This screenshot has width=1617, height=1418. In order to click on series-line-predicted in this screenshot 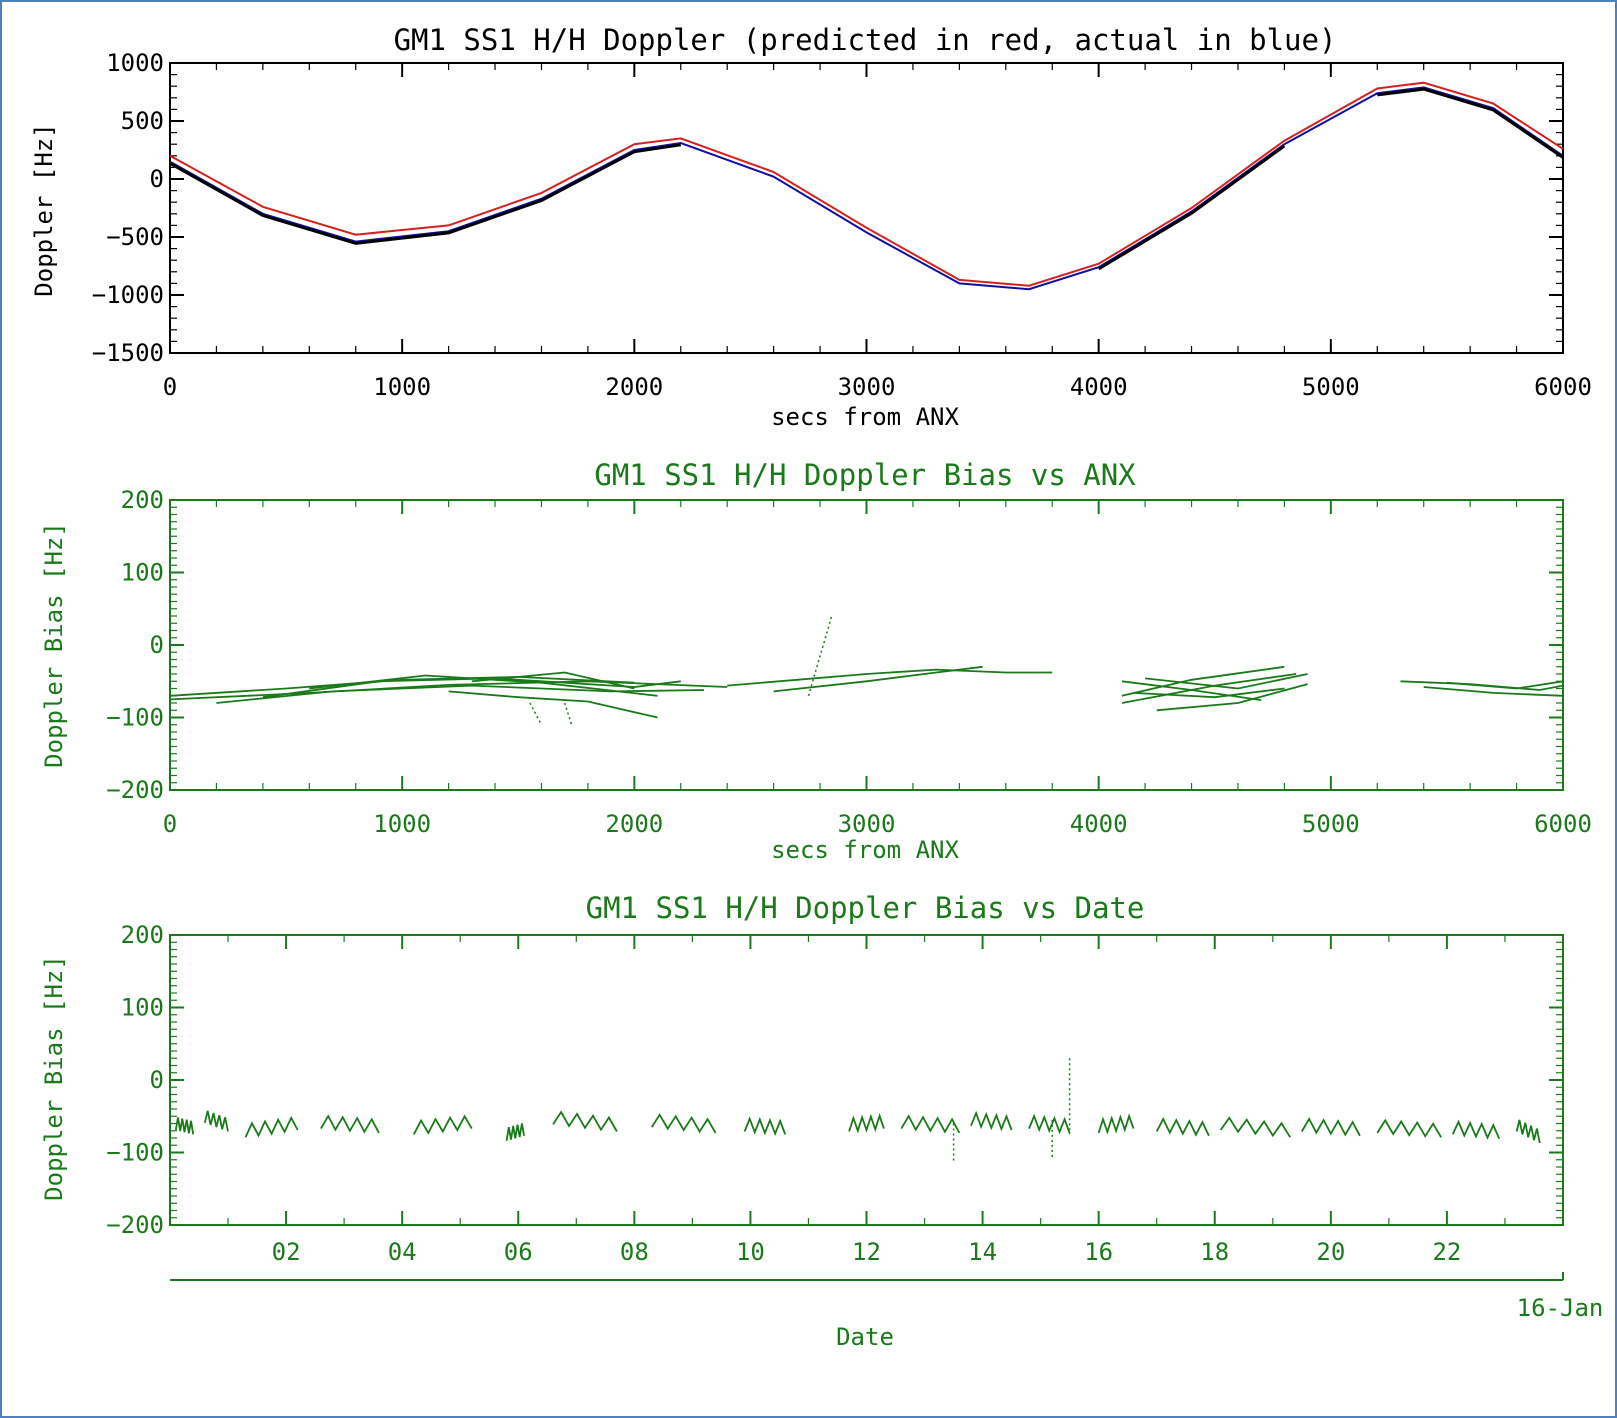, I will do `click(866, 184)`.